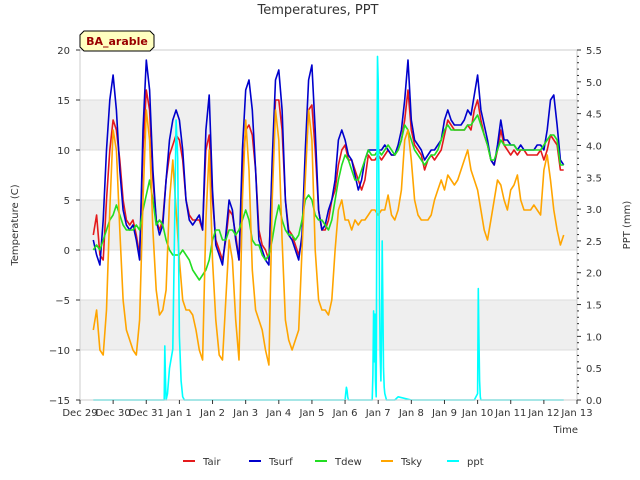  Describe the element at coordinates (79, 413) in the screenshot. I see `x-tick-label: Dec 29` at that location.